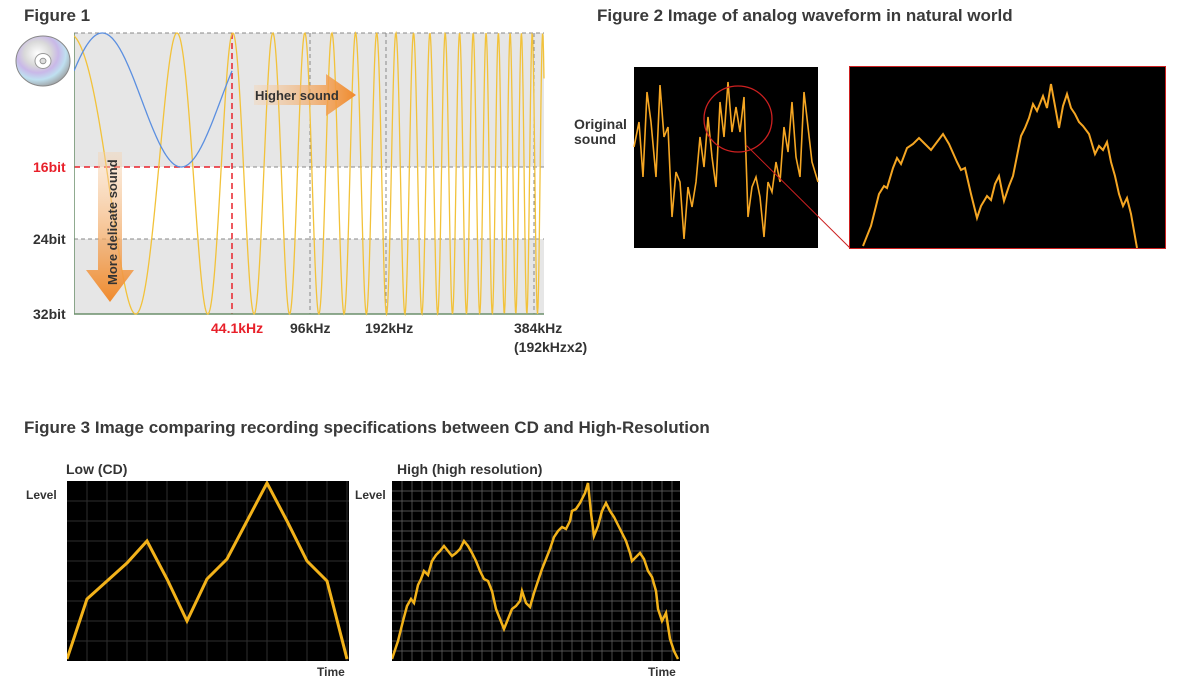  What do you see at coordinates (595, 139) in the screenshot?
I see `original-sound-label-line2: sound` at bounding box center [595, 139].